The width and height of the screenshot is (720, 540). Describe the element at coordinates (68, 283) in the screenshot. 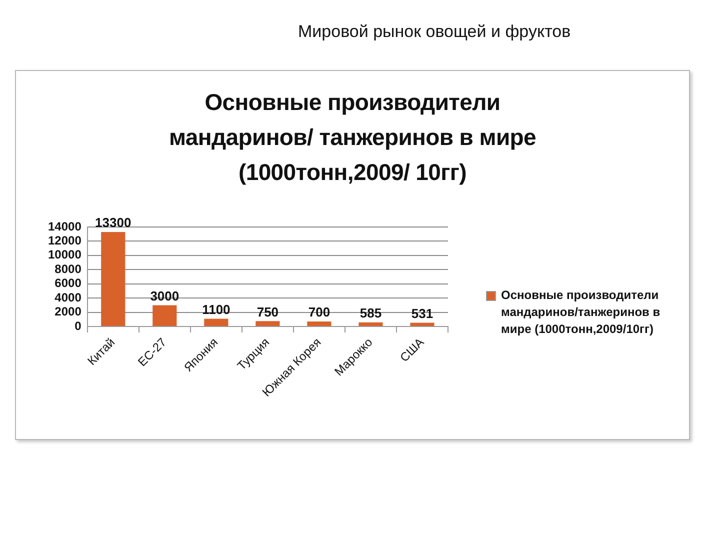

I see `y-tick-label: 6000` at that location.